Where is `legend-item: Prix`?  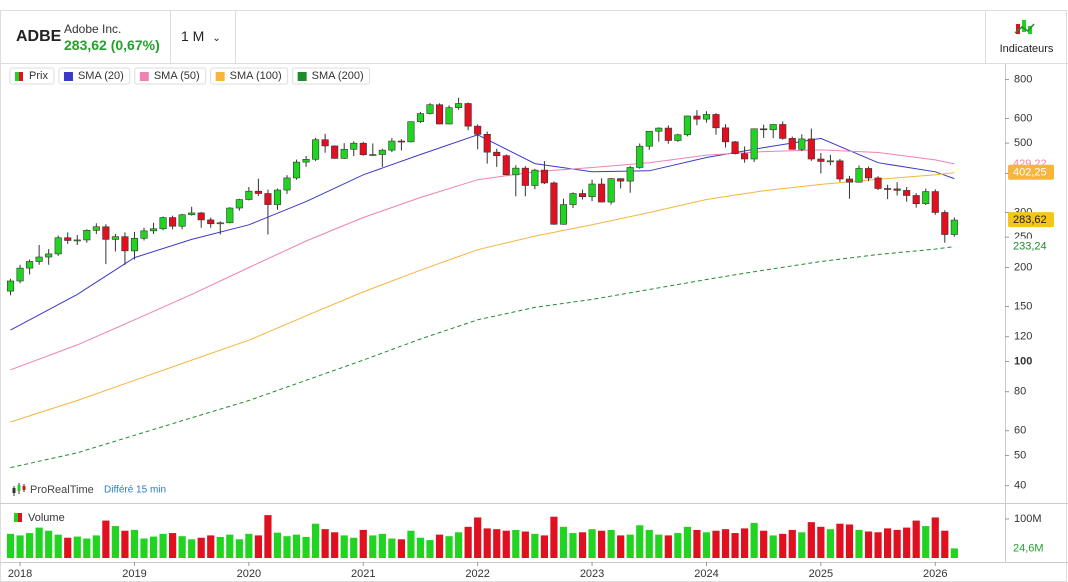
legend-item: Prix is located at coordinates (32, 76).